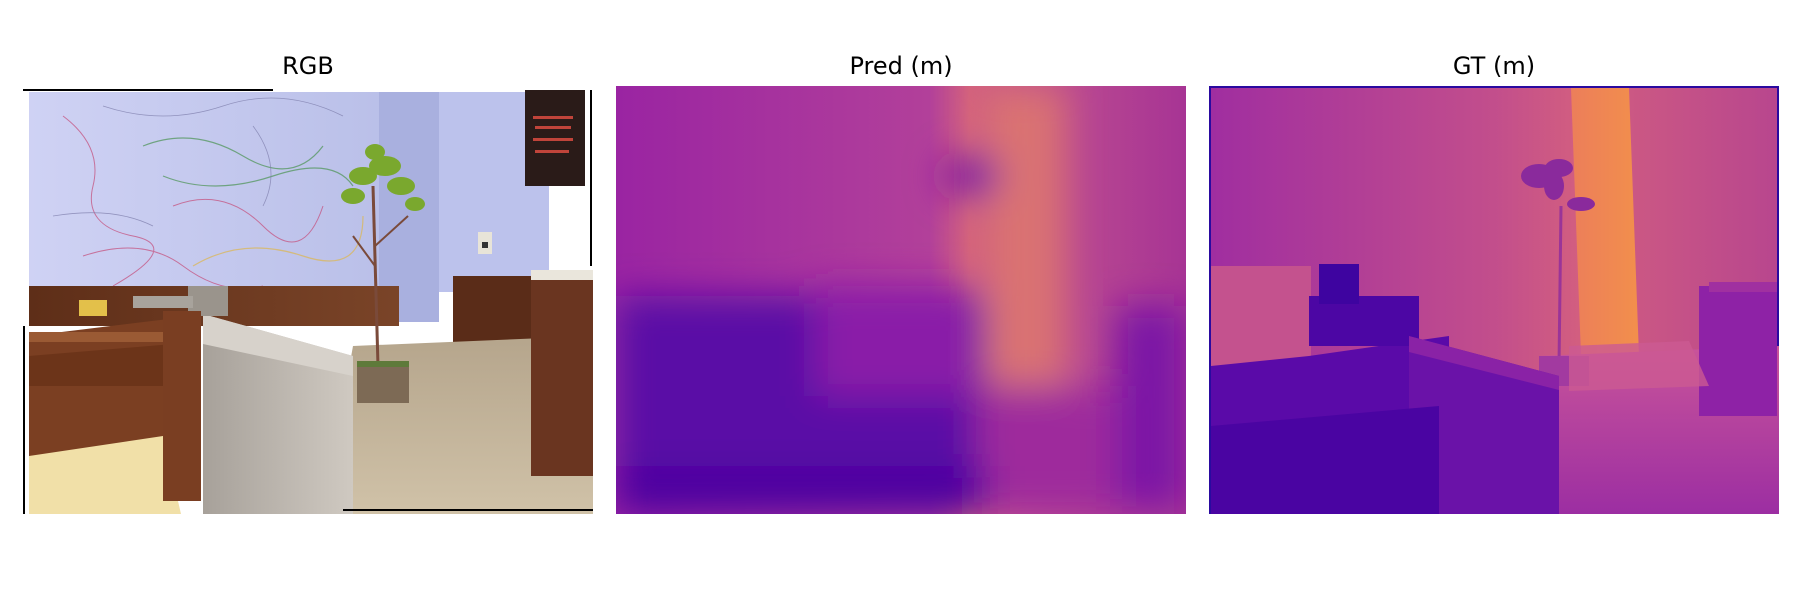 The image size is (1800, 600). I want to click on gt-panel-title: GT (m), so click(1494, 66).